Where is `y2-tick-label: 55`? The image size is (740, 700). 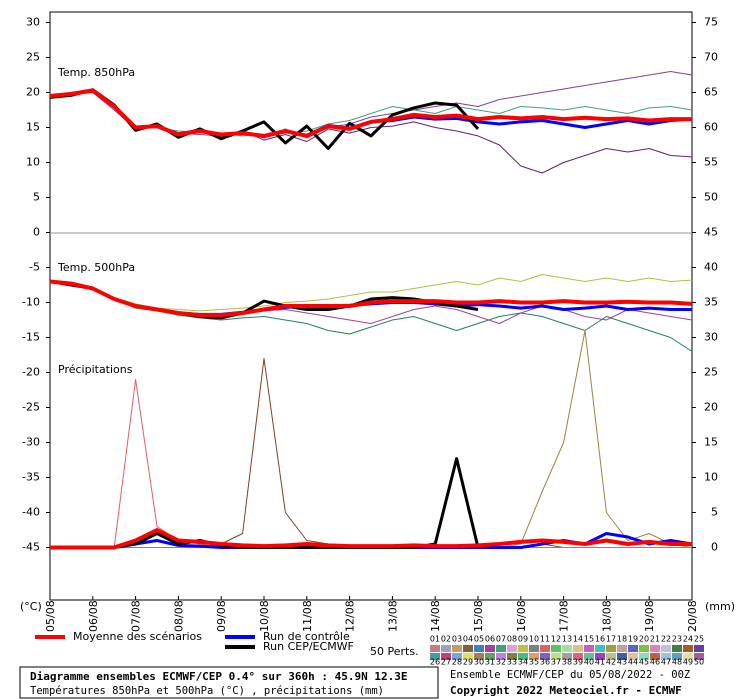
y2-tick-label: 55 is located at coordinates (711, 162).